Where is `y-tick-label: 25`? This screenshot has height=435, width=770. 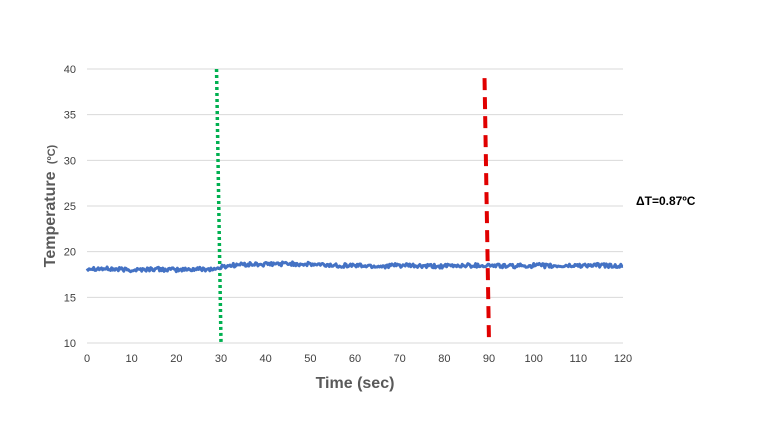
y-tick-label: 25 is located at coordinates (70, 207).